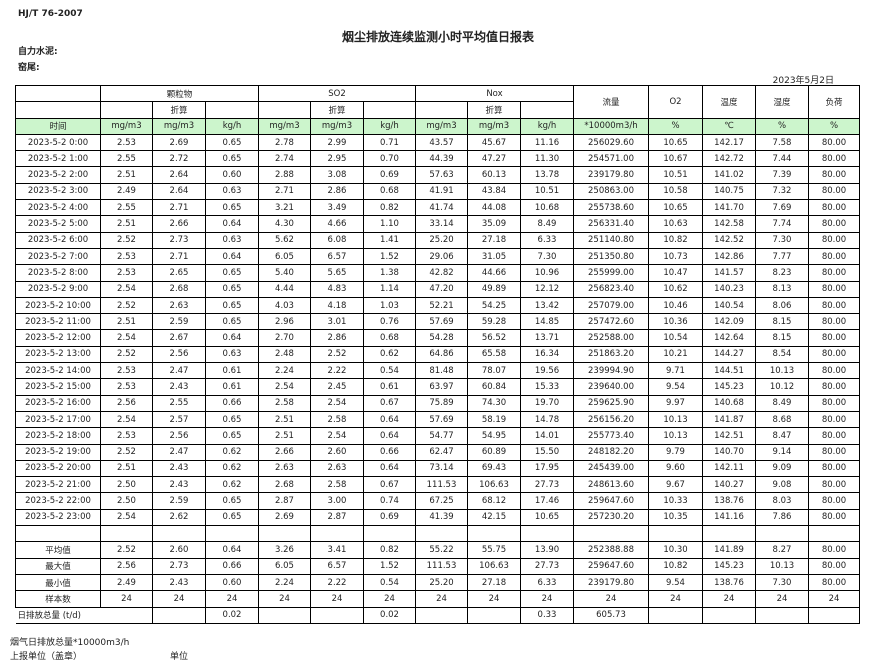  Describe the element at coordinates (179, 387) in the screenshot. I see `cell: 2.43` at that location.